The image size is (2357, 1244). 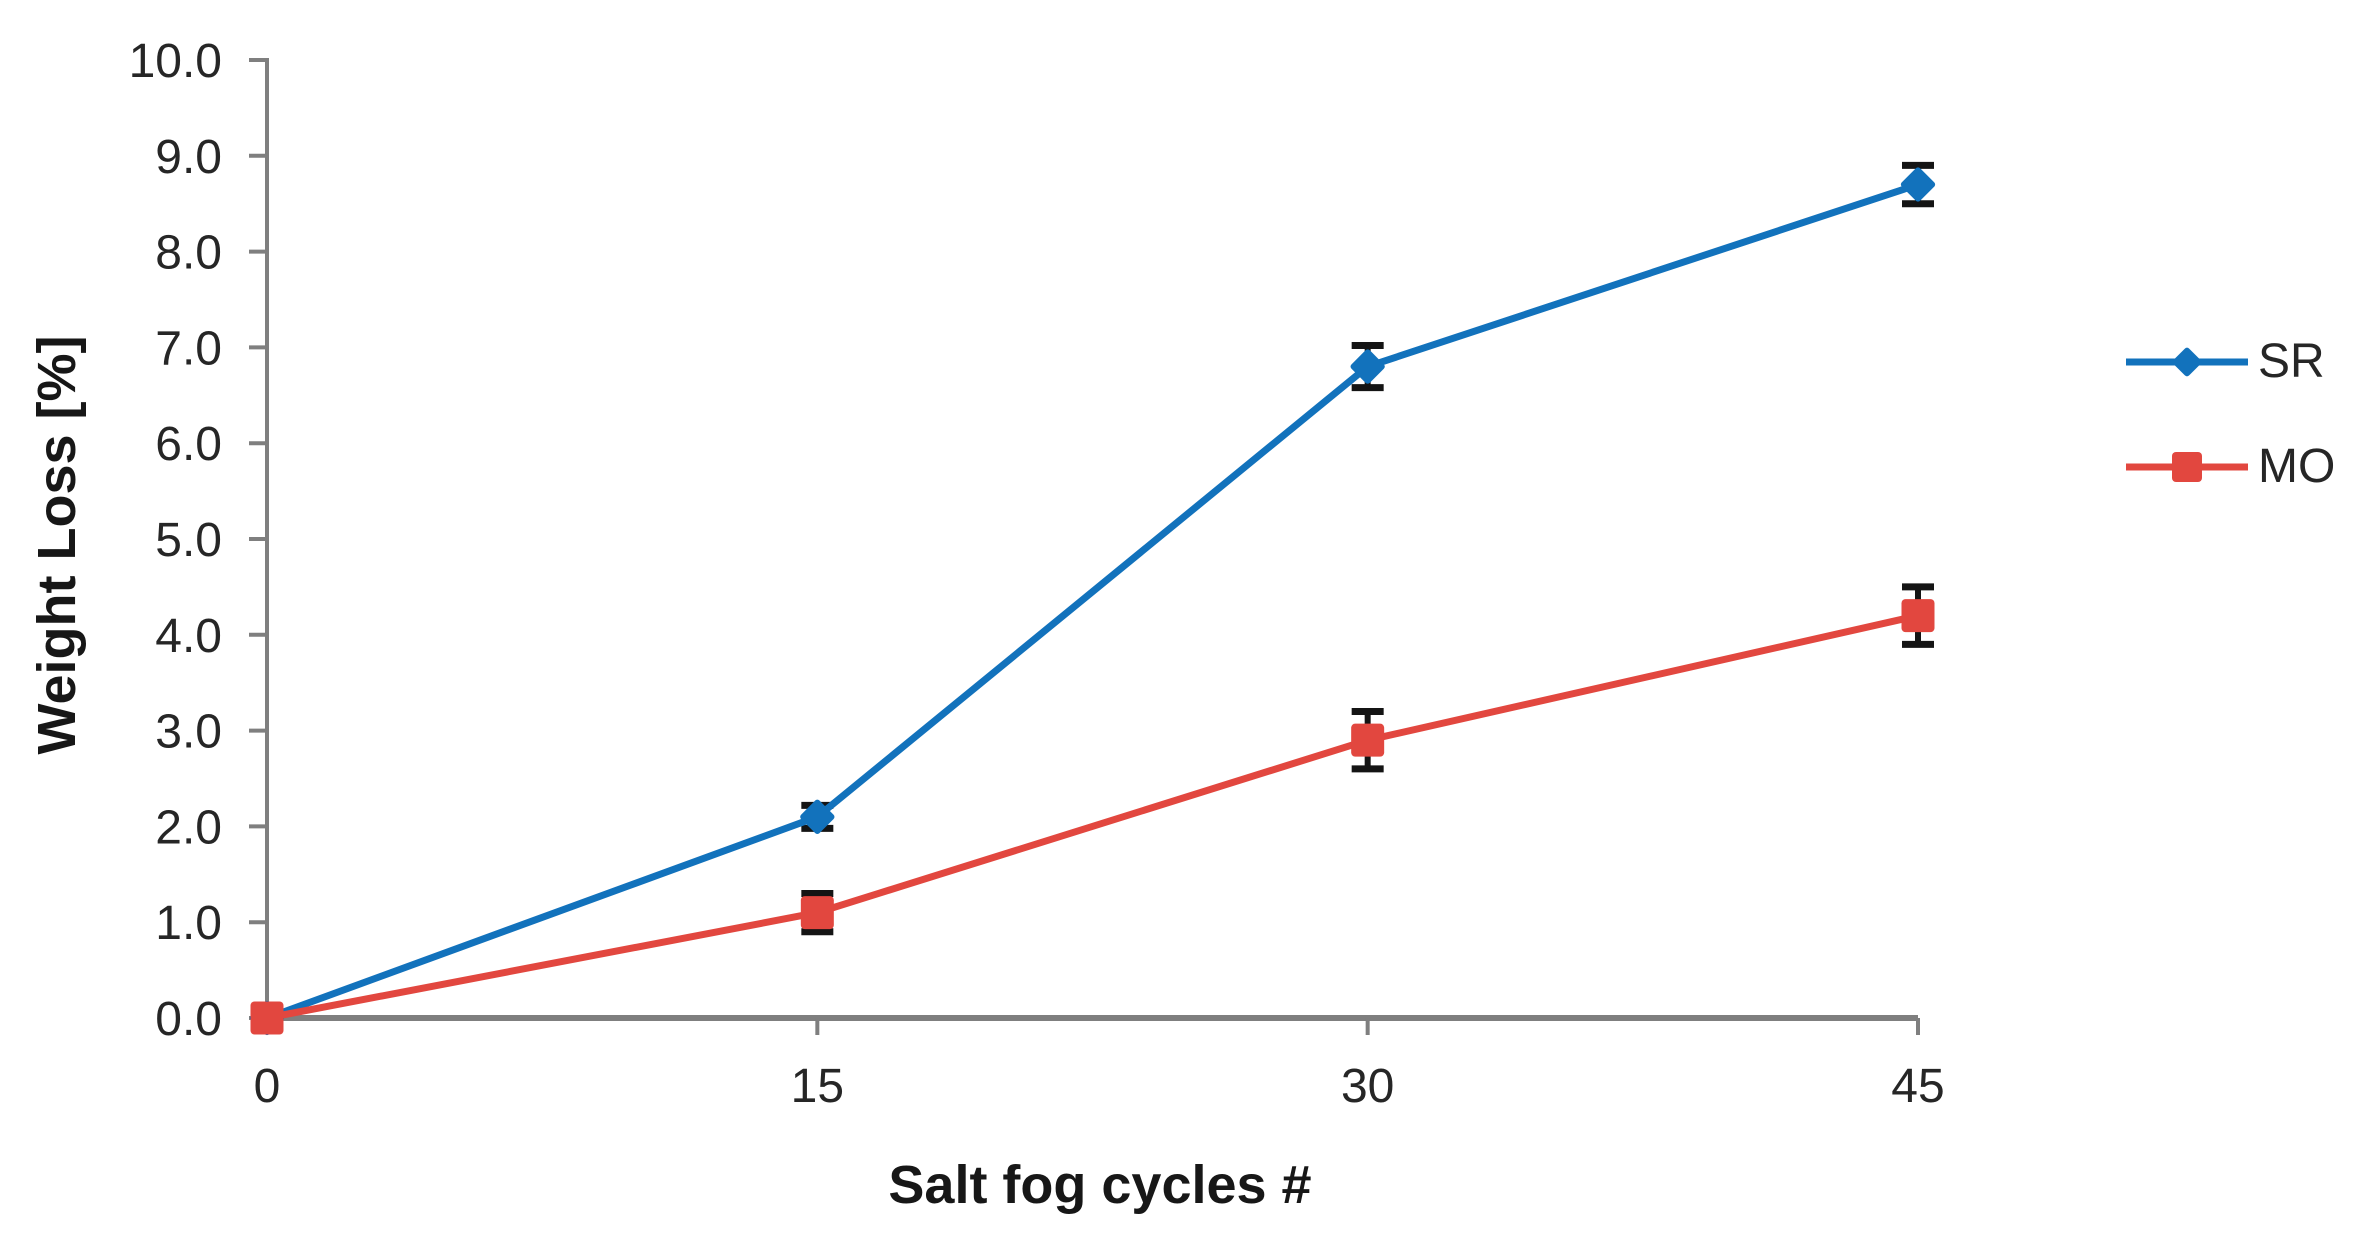 I want to click on y-tick-label: 0.0, so click(x=188, y=1019).